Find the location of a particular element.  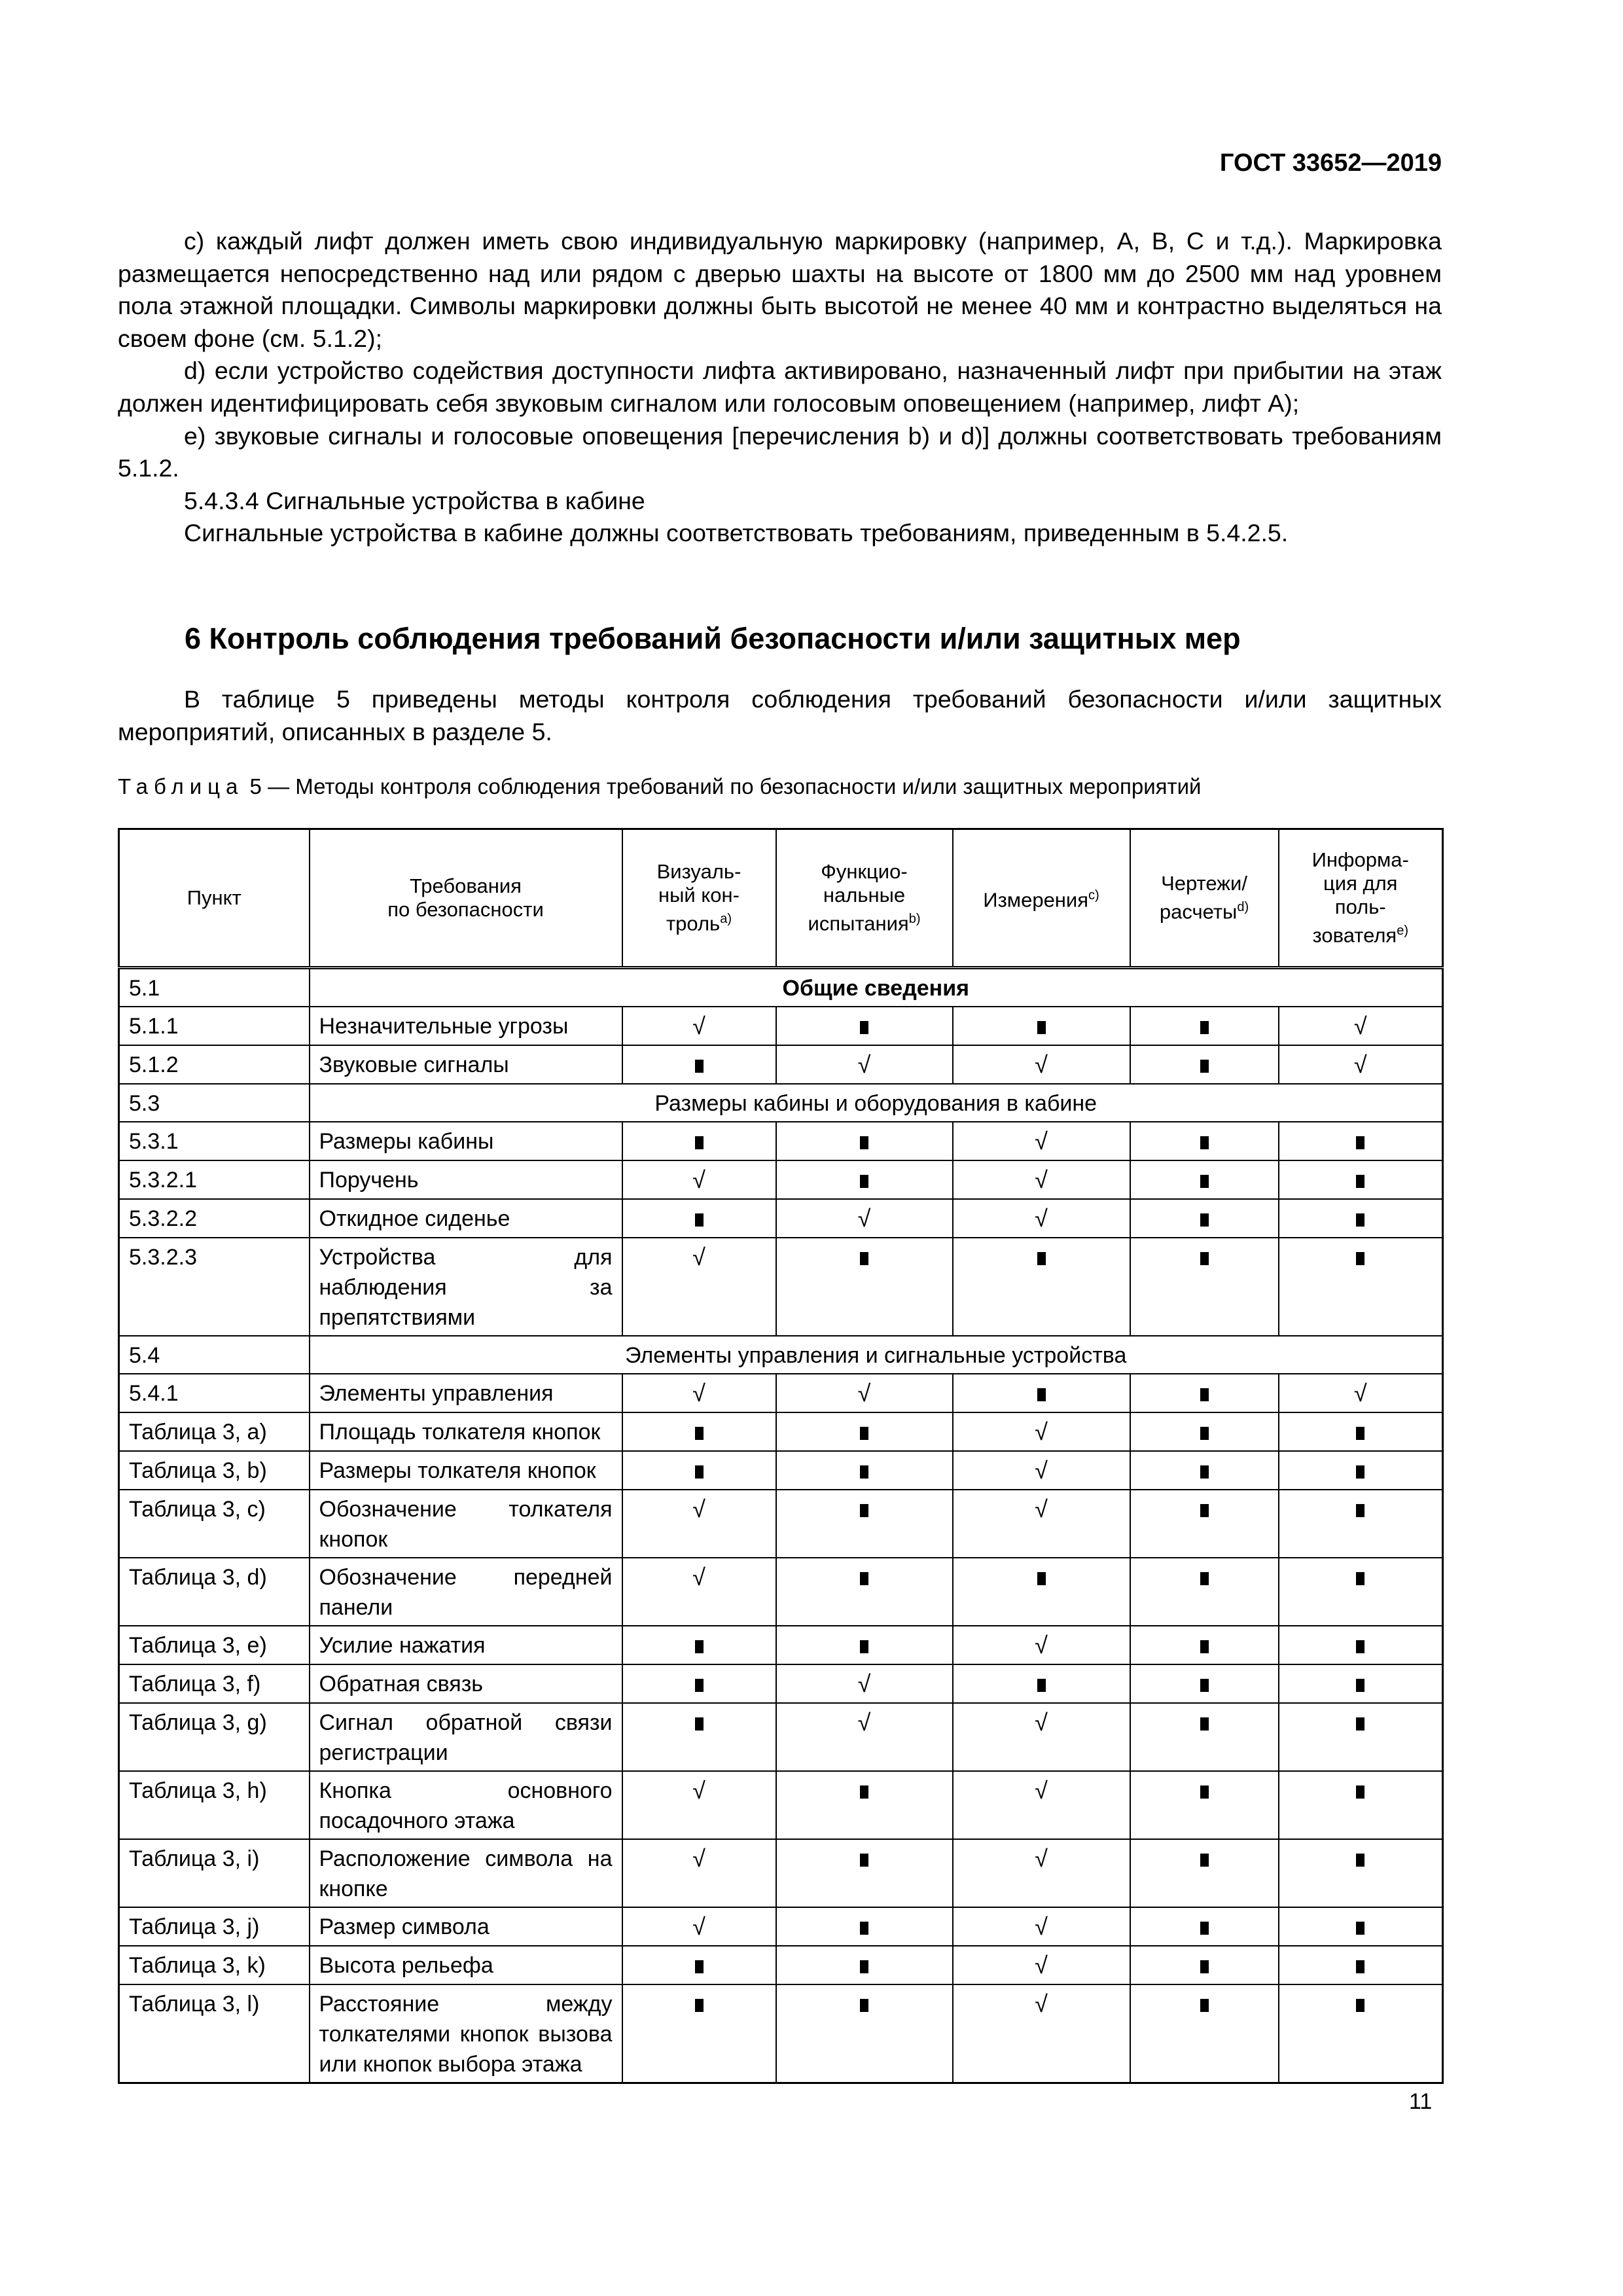

section-title: Размеры кабины и оборудования в кабине is located at coordinates (876, 1102).